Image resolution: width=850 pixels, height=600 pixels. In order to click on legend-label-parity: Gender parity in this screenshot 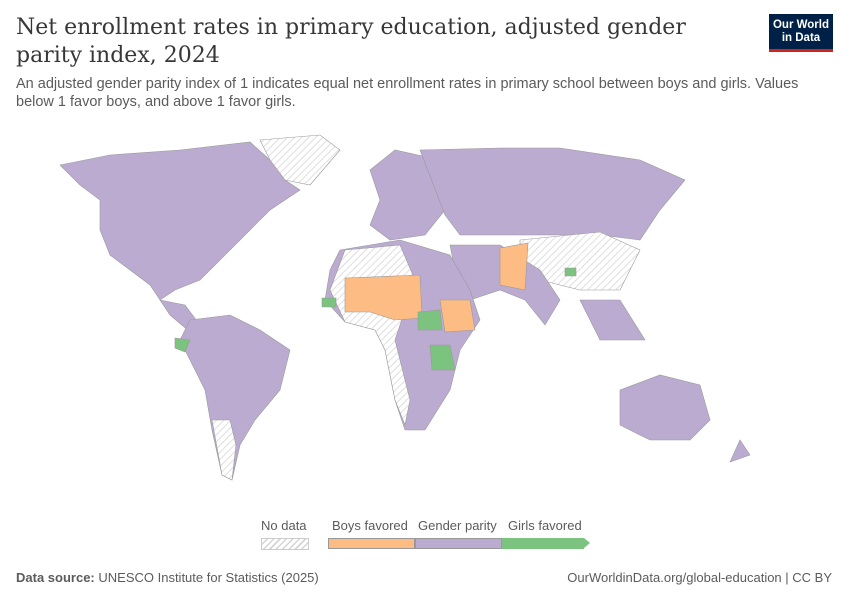, I will do `click(457, 525)`.